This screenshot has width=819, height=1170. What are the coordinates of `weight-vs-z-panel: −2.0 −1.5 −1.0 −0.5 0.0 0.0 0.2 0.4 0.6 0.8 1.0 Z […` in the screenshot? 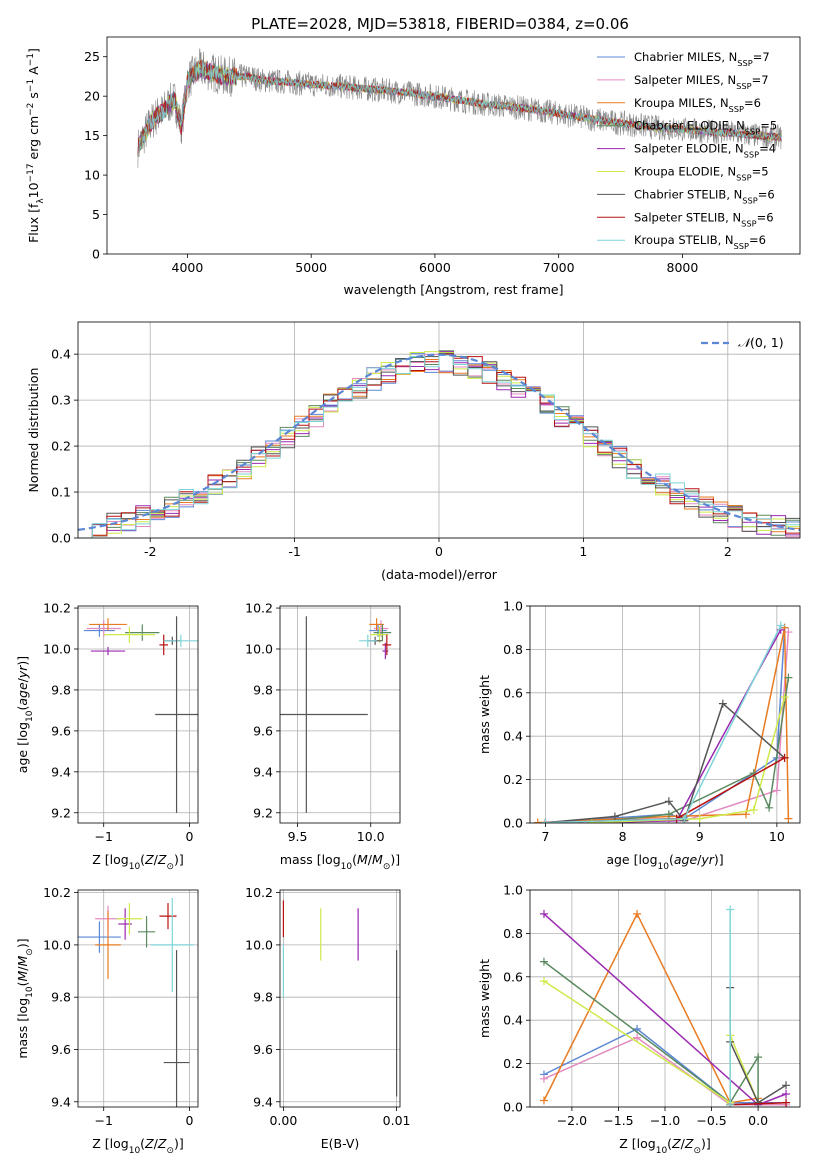 It's located at (639, 1019).